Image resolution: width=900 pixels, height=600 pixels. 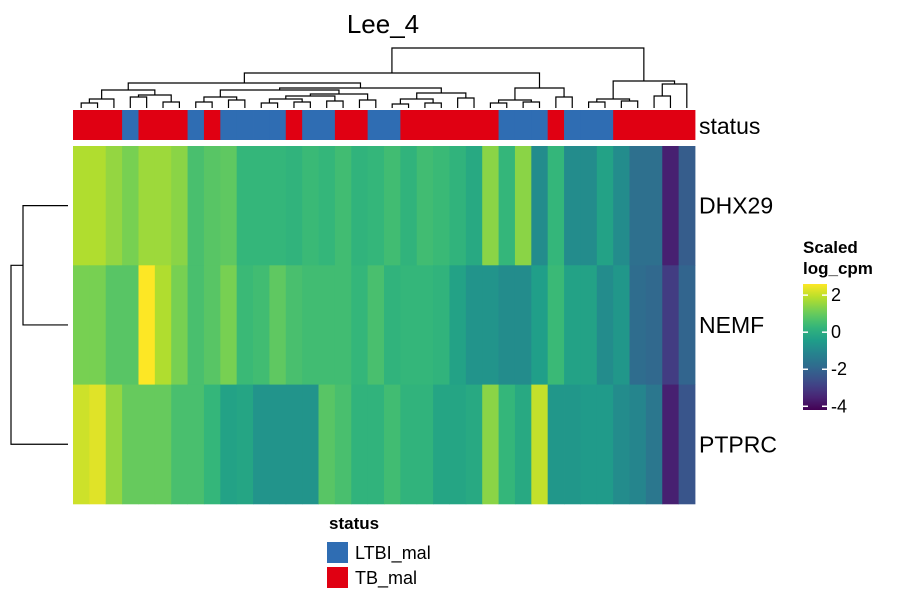 What do you see at coordinates (384, 125) in the screenshot?
I see `status-annotation-bar` at bounding box center [384, 125].